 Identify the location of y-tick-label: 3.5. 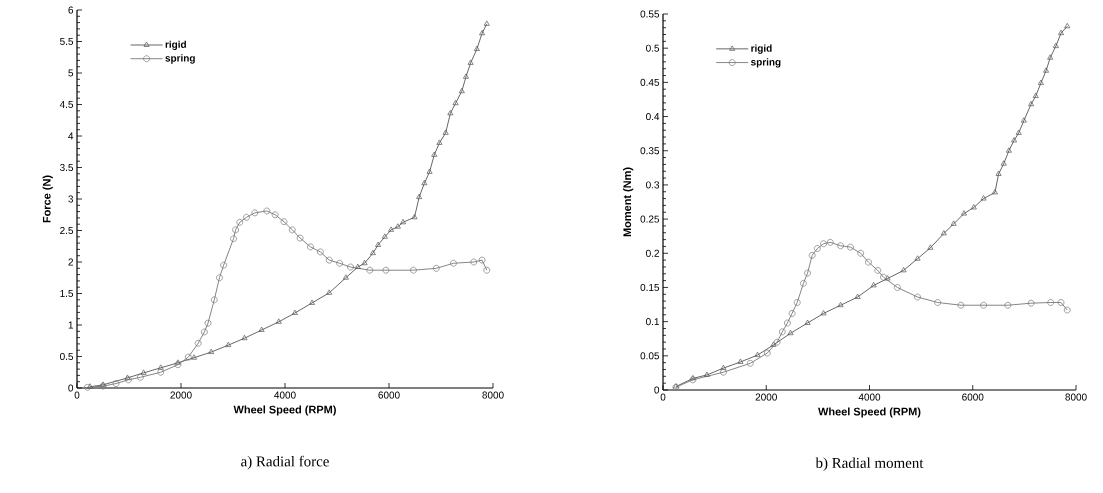
(67, 167).